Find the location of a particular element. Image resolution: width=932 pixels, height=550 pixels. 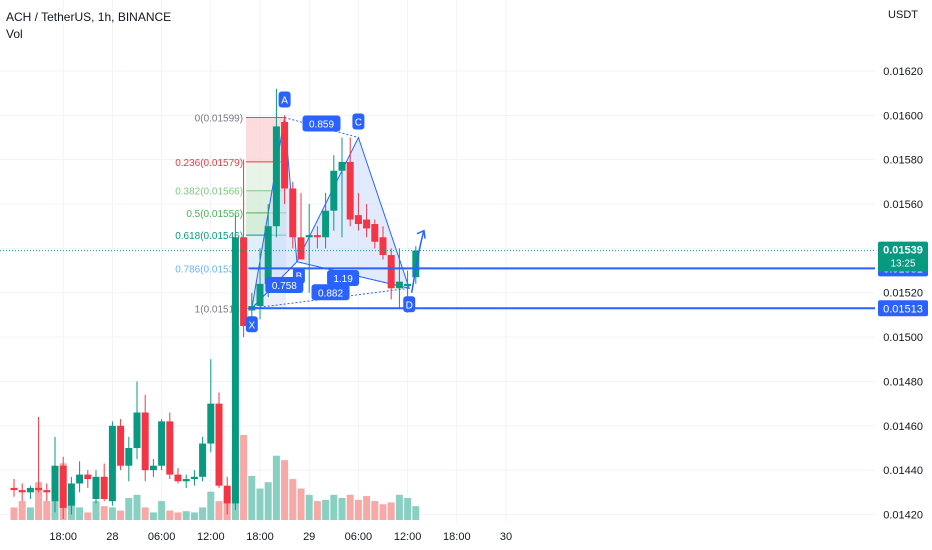

countdown-label: 13:25 is located at coordinates (902, 264).